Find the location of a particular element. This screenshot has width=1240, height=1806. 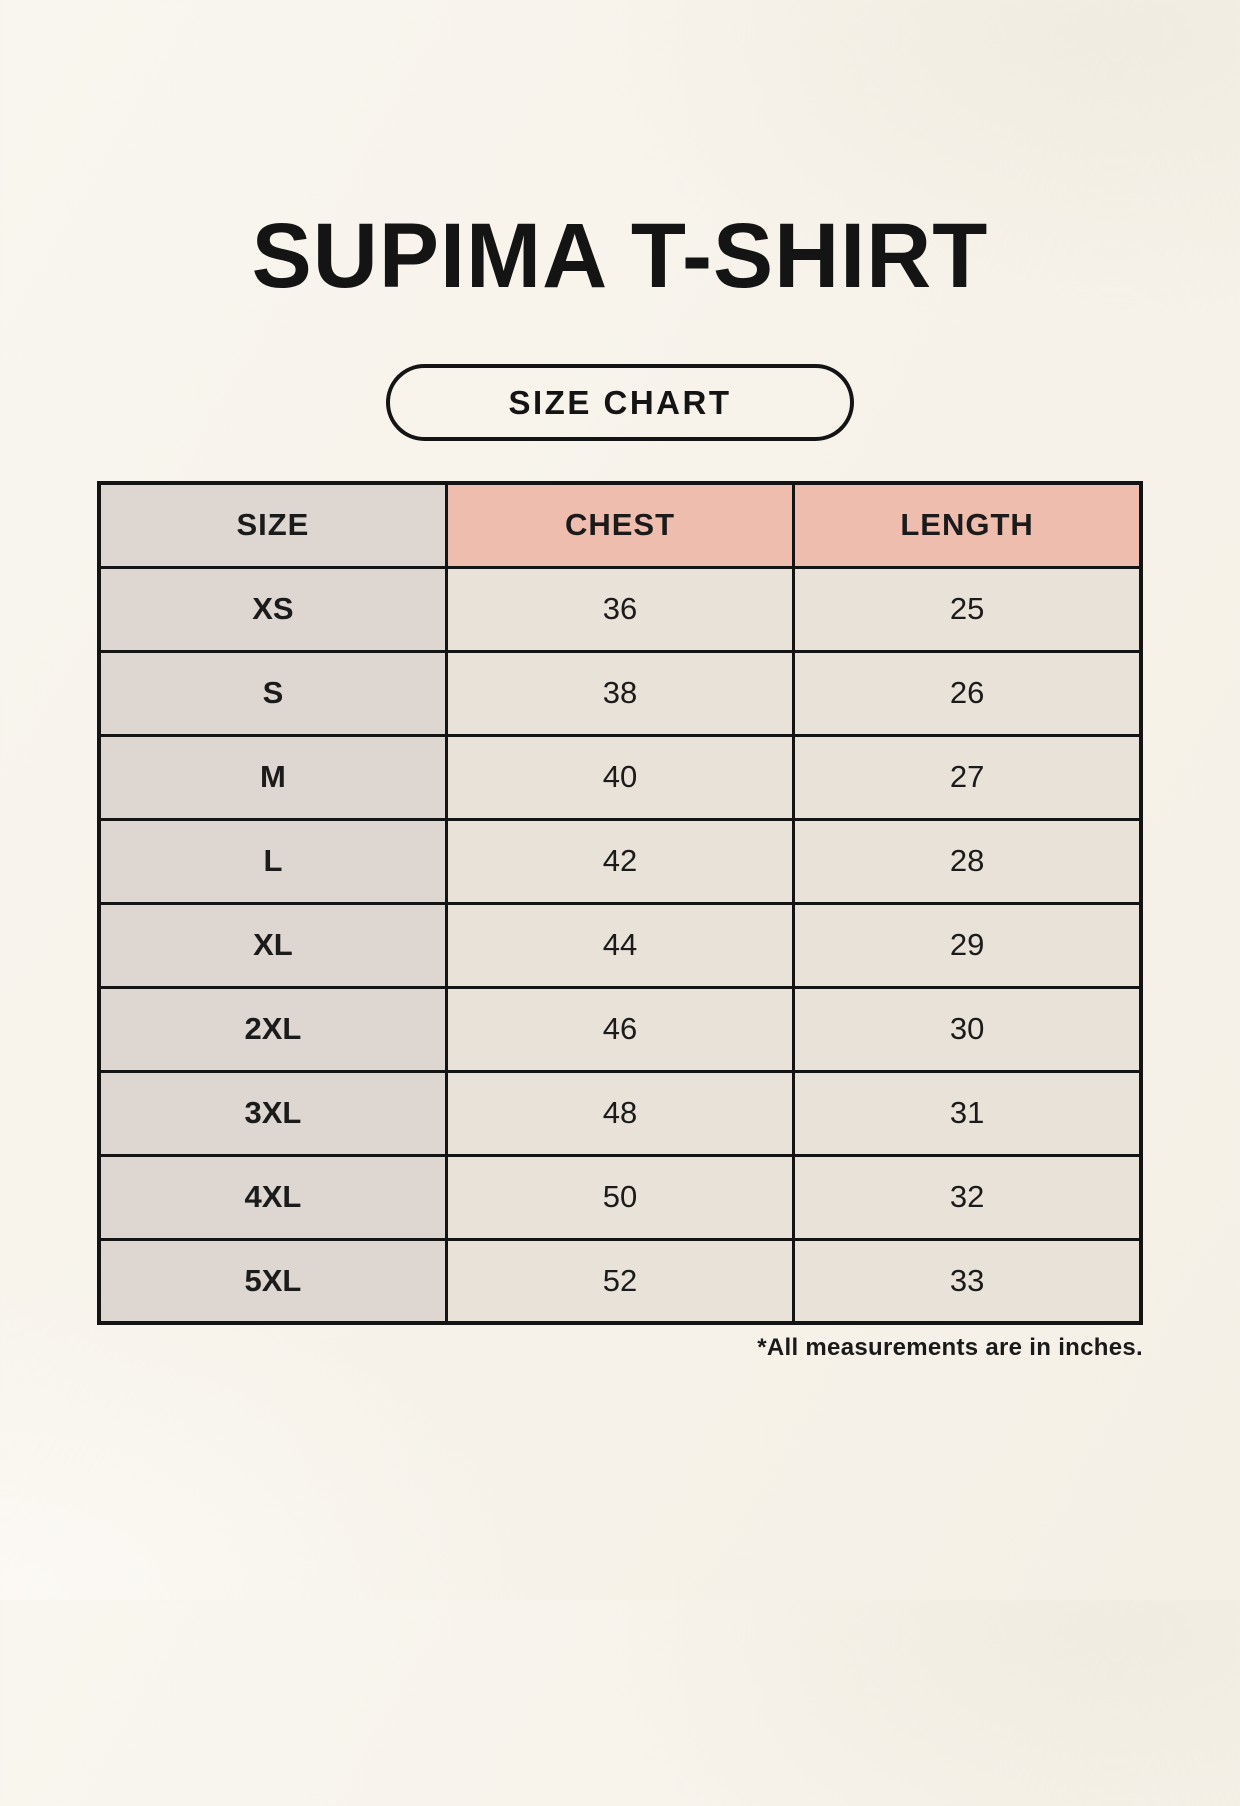

table-row: 3XL 48 31 is located at coordinates (620, 1113).